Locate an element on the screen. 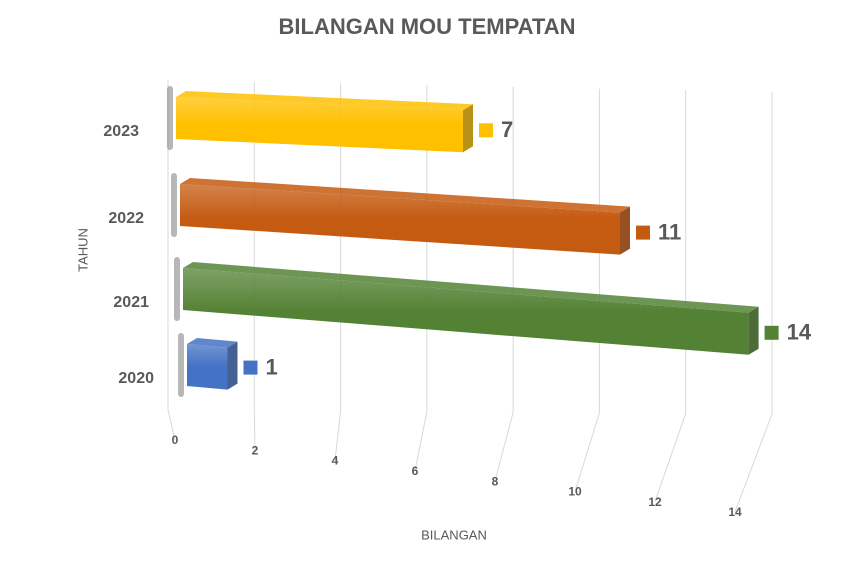 This screenshot has width=854, height=568. x-tick-label: 0 is located at coordinates (175, 440).